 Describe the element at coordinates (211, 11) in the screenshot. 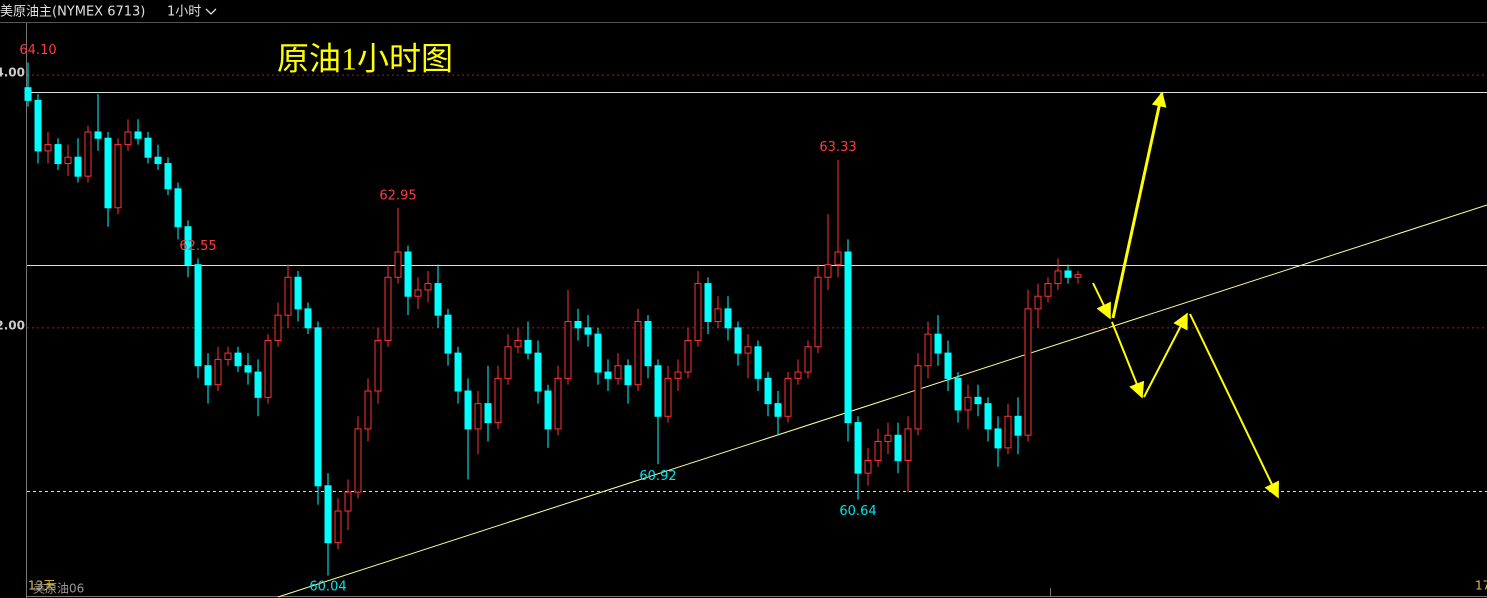

I see `period-chevron` at that location.